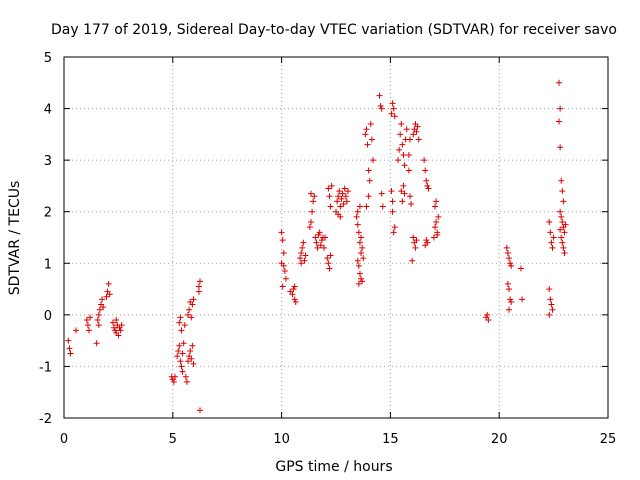 This screenshot has width=640, height=480. What do you see at coordinates (64, 439) in the screenshot?
I see `x-tick-label: 0` at bounding box center [64, 439].